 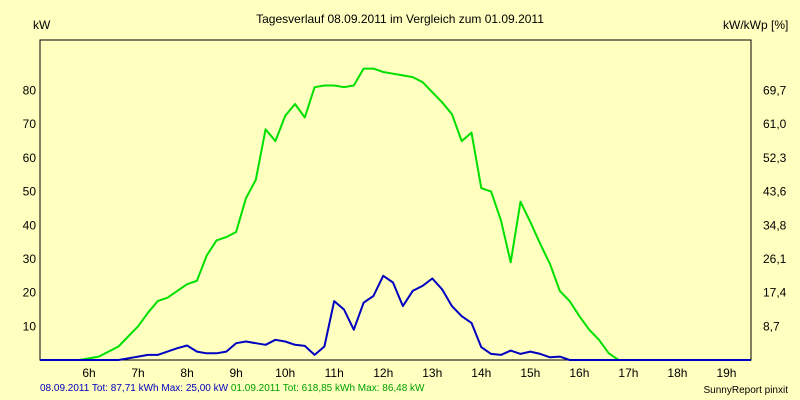 What do you see at coordinates (746, 390) in the screenshot?
I see `credit-label: SunnyReport pinxit` at bounding box center [746, 390].